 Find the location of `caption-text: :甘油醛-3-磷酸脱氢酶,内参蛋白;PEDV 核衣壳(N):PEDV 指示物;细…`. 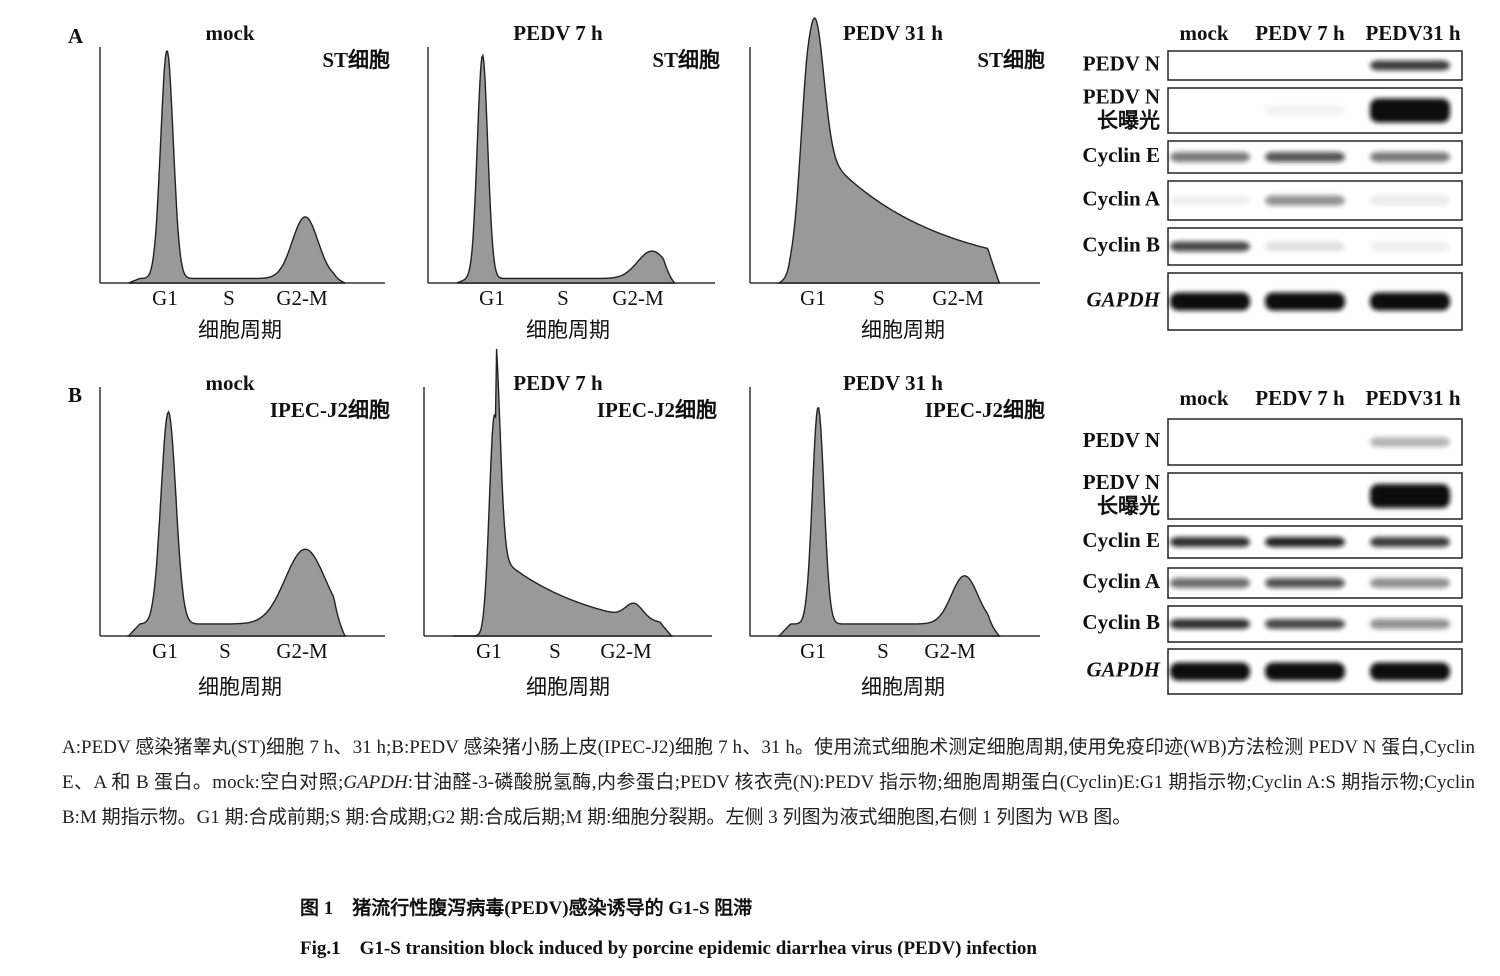

caption-text: :甘油醛-3-磷酸脱氢酶,内参蛋白;PEDV 核衣壳(N):PEDV 指示物;细… is located at coordinates (768, 800).